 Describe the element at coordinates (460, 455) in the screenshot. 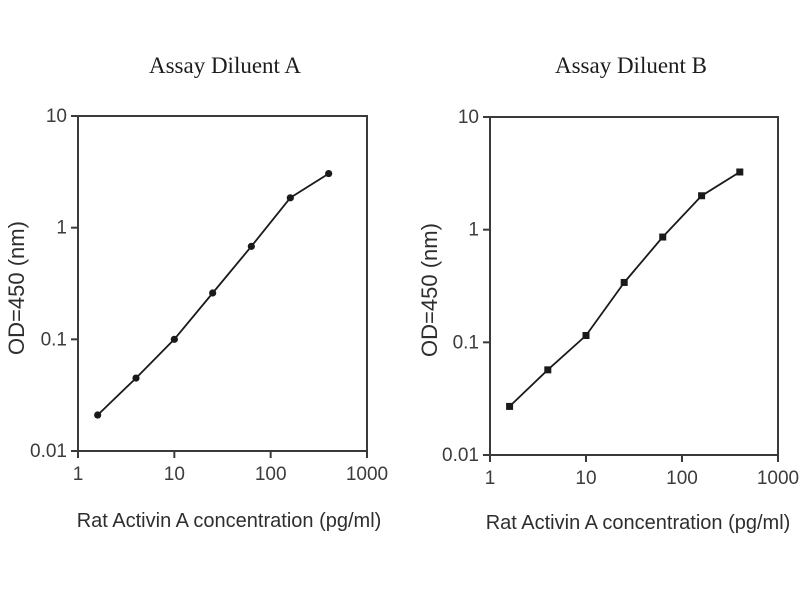

I see `chart-b-y-tick-label: 0.01` at that location.